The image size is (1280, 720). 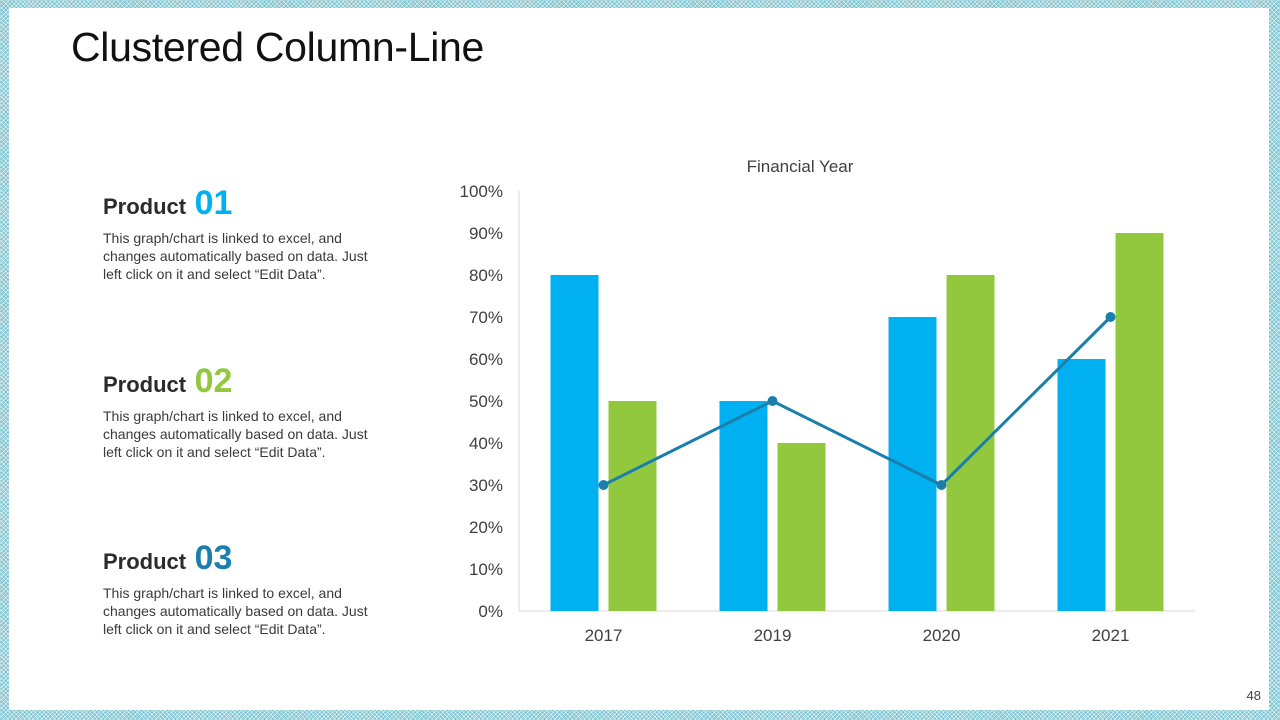 I want to click on product-01-description-line: This graph/chart is linked to excel, and, so click(x=222, y=238).